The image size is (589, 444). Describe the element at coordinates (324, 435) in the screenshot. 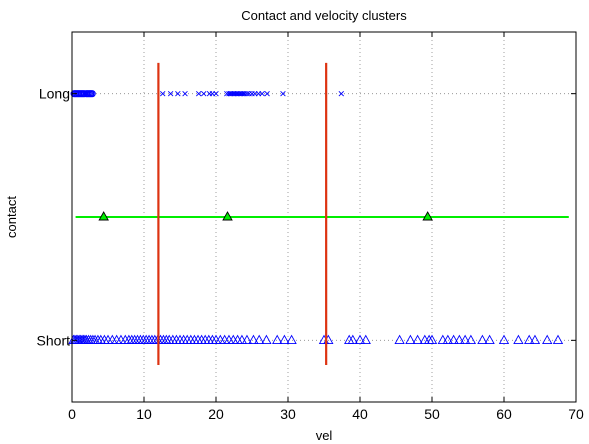

I see `x-axis-label: vel` at that location.